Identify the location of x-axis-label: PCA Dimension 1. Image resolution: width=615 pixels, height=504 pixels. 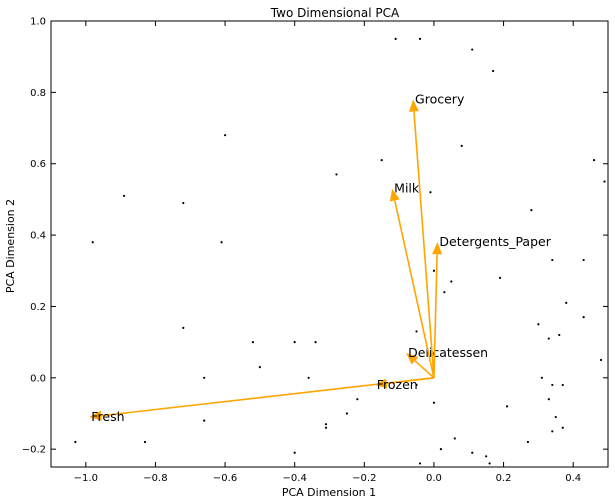
(329, 492).